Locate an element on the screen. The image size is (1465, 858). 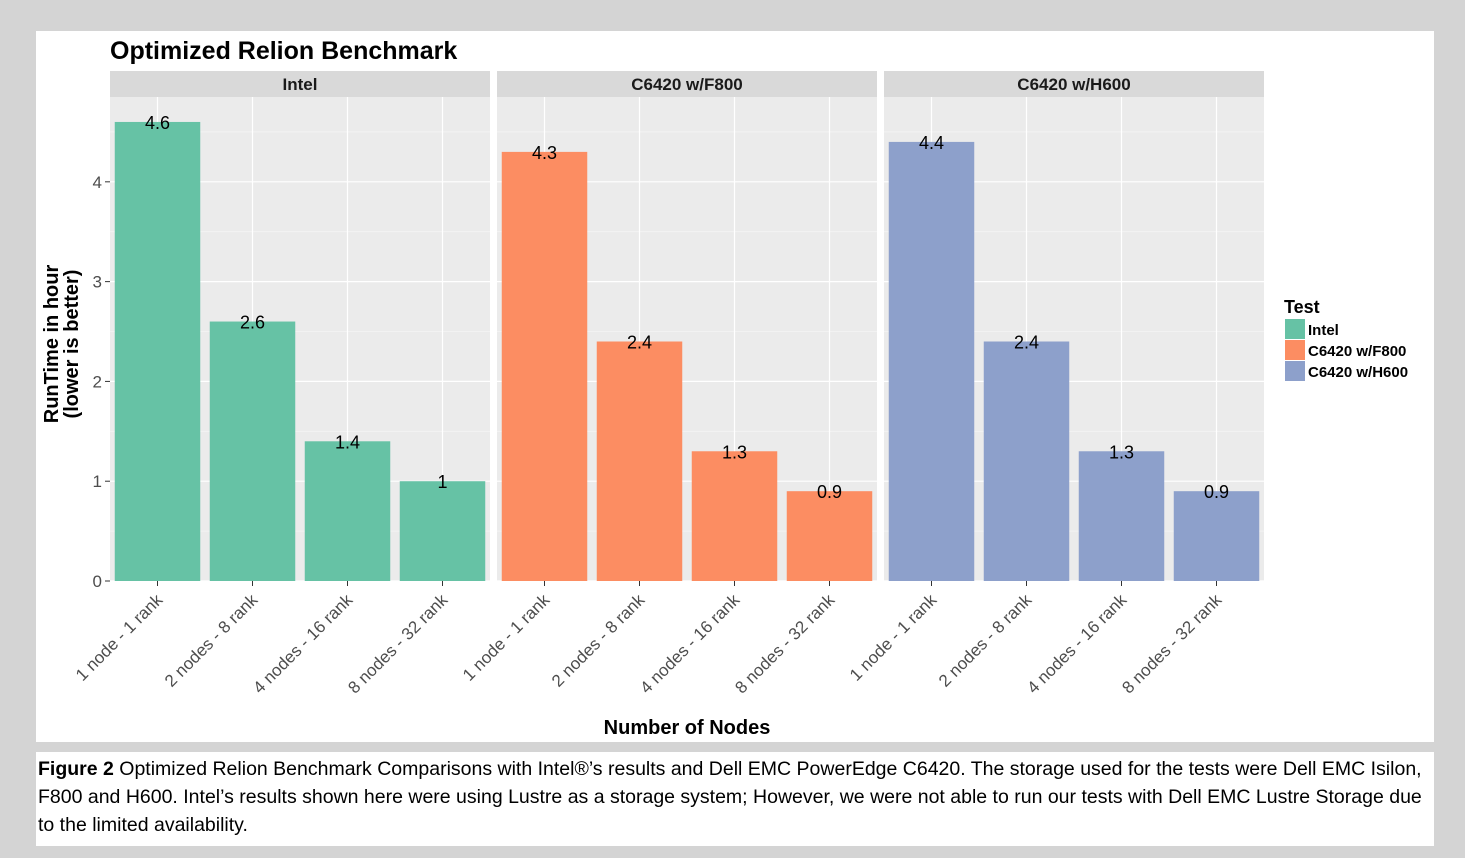
y-tick-label: 1 is located at coordinates (97, 481).